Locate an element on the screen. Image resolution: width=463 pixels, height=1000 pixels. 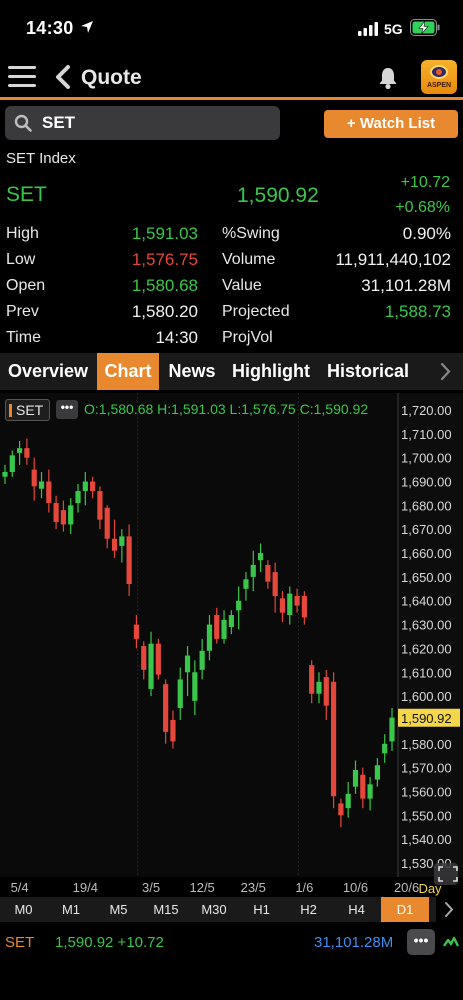
y-tick-label: 1,690.00 is located at coordinates (426, 482).